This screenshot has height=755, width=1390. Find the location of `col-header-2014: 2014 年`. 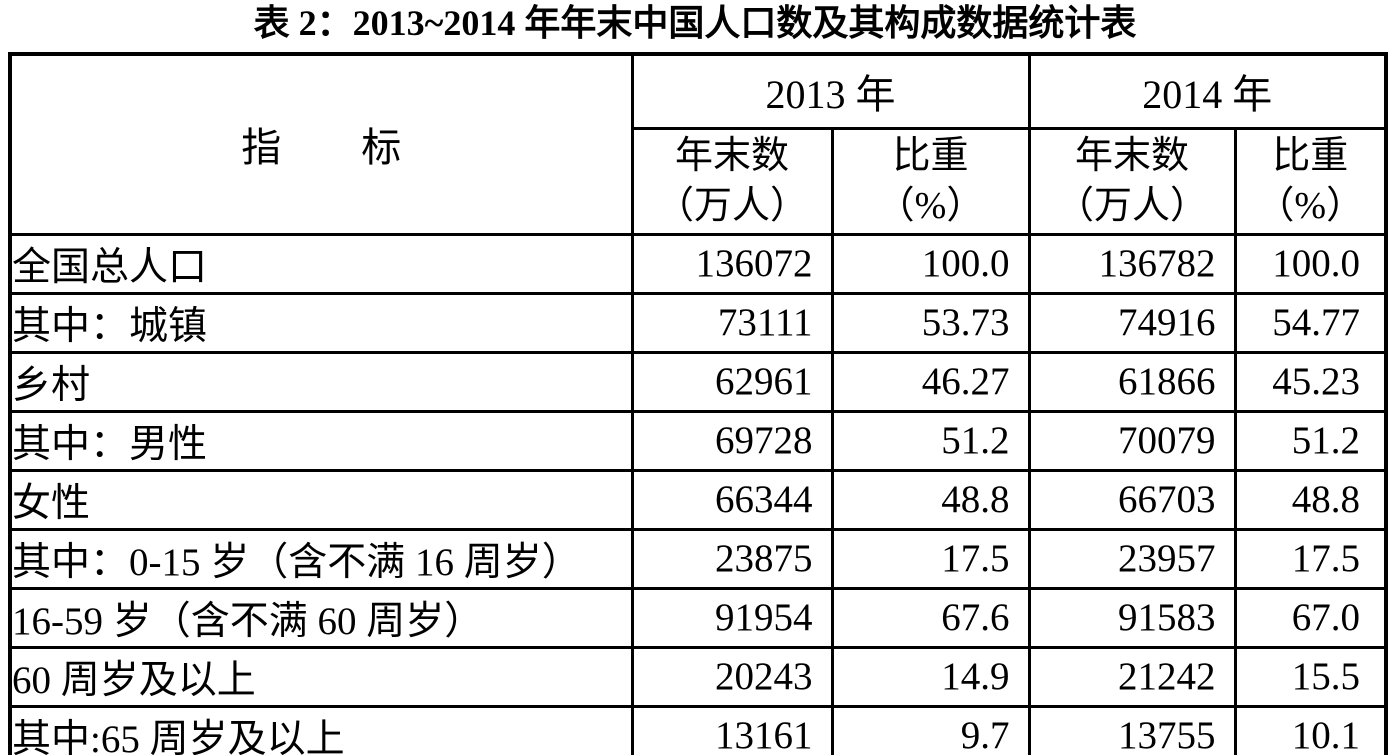

col-header-2014: 2014 年 is located at coordinates (1207, 91).